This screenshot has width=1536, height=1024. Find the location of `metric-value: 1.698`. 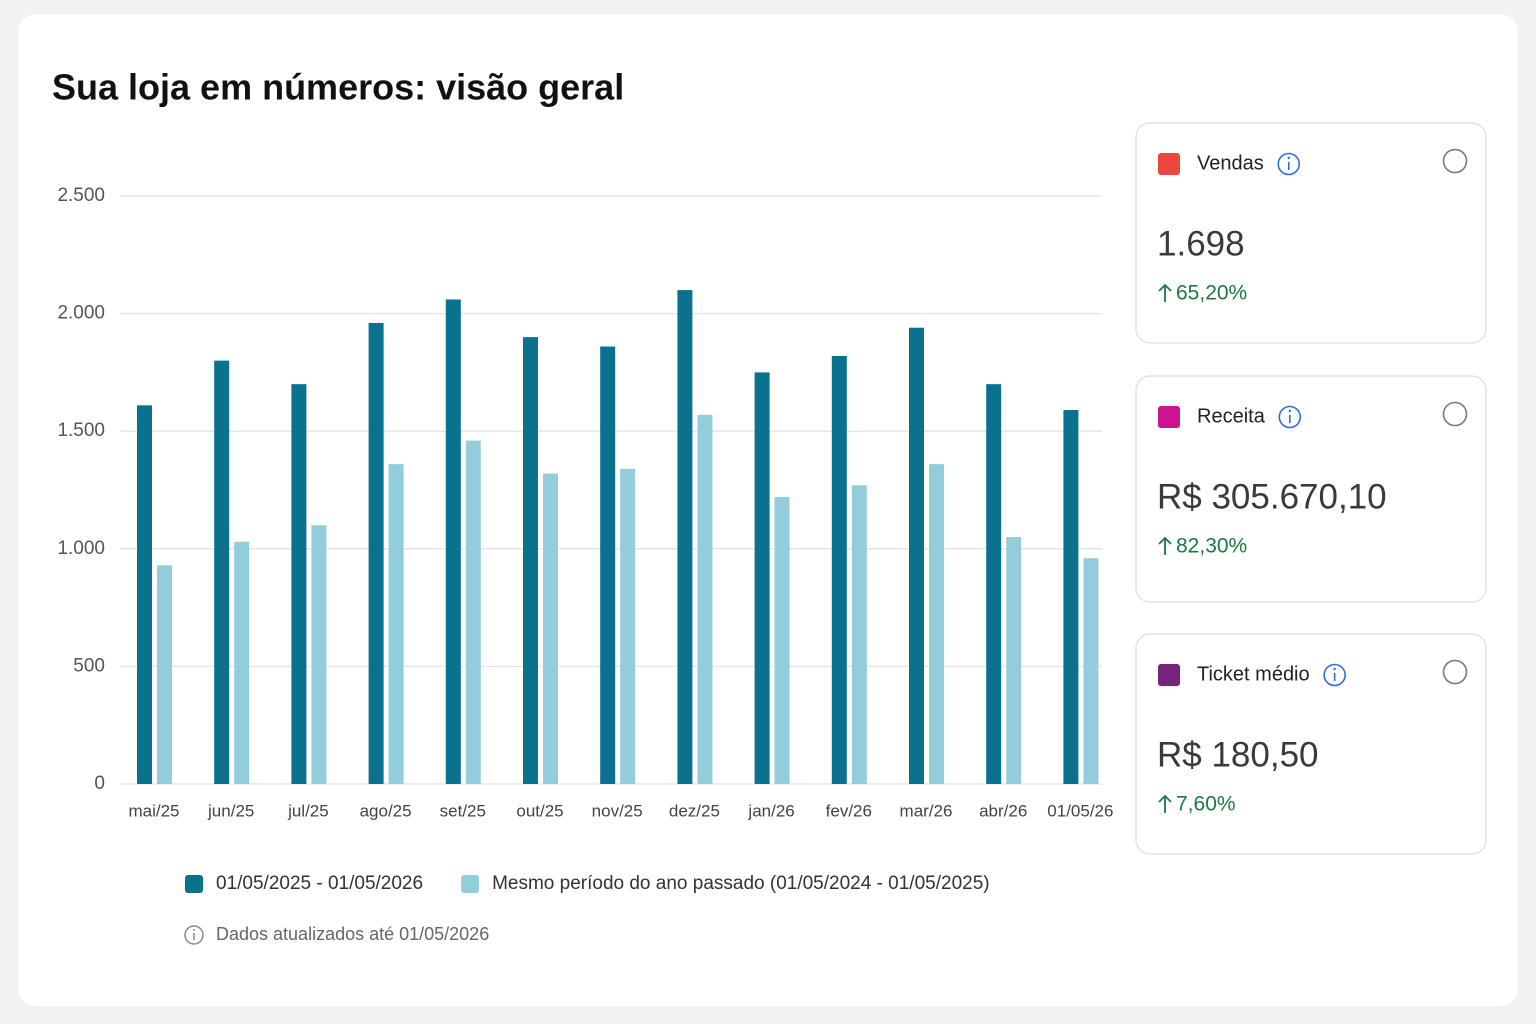

metric-value: 1.698 is located at coordinates (1201, 243).